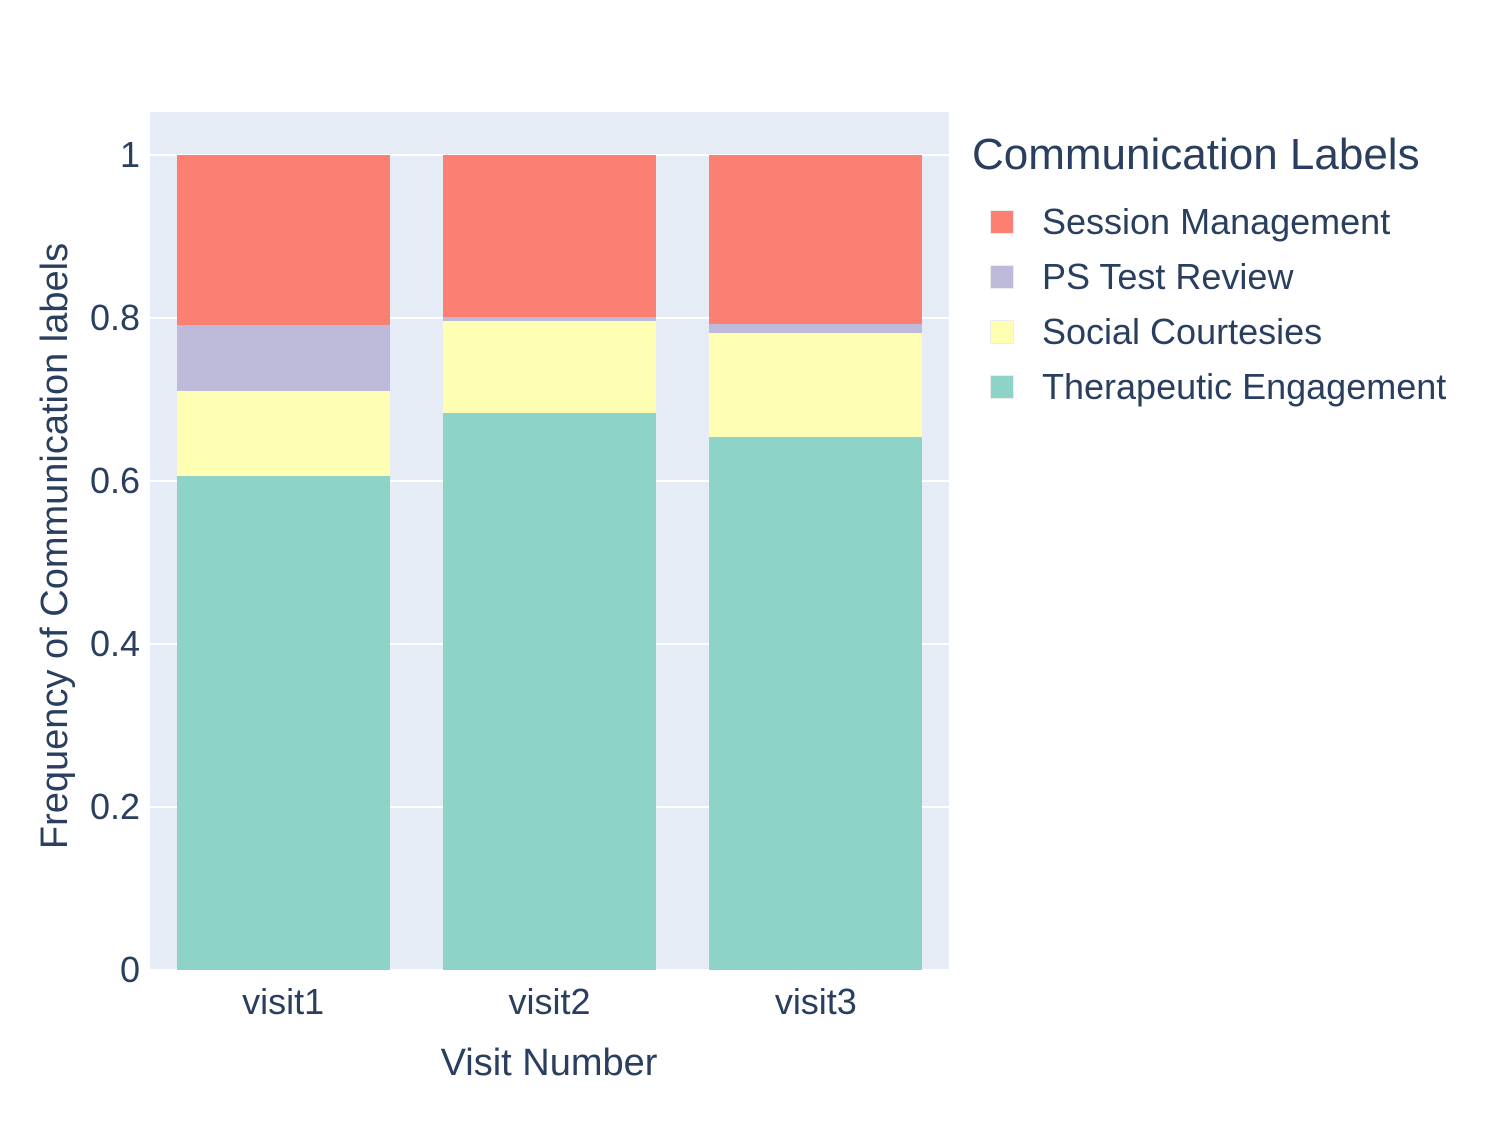 The width and height of the screenshot is (1495, 1121). Describe the element at coordinates (283, 723) in the screenshot. I see `bar-segment-visit1-therapeutic-engagement` at that location.